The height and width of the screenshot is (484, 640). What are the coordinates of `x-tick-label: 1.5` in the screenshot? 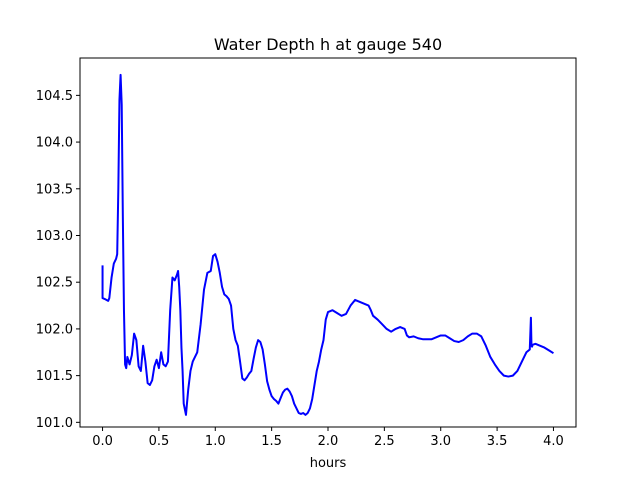 It's located at (271, 441).